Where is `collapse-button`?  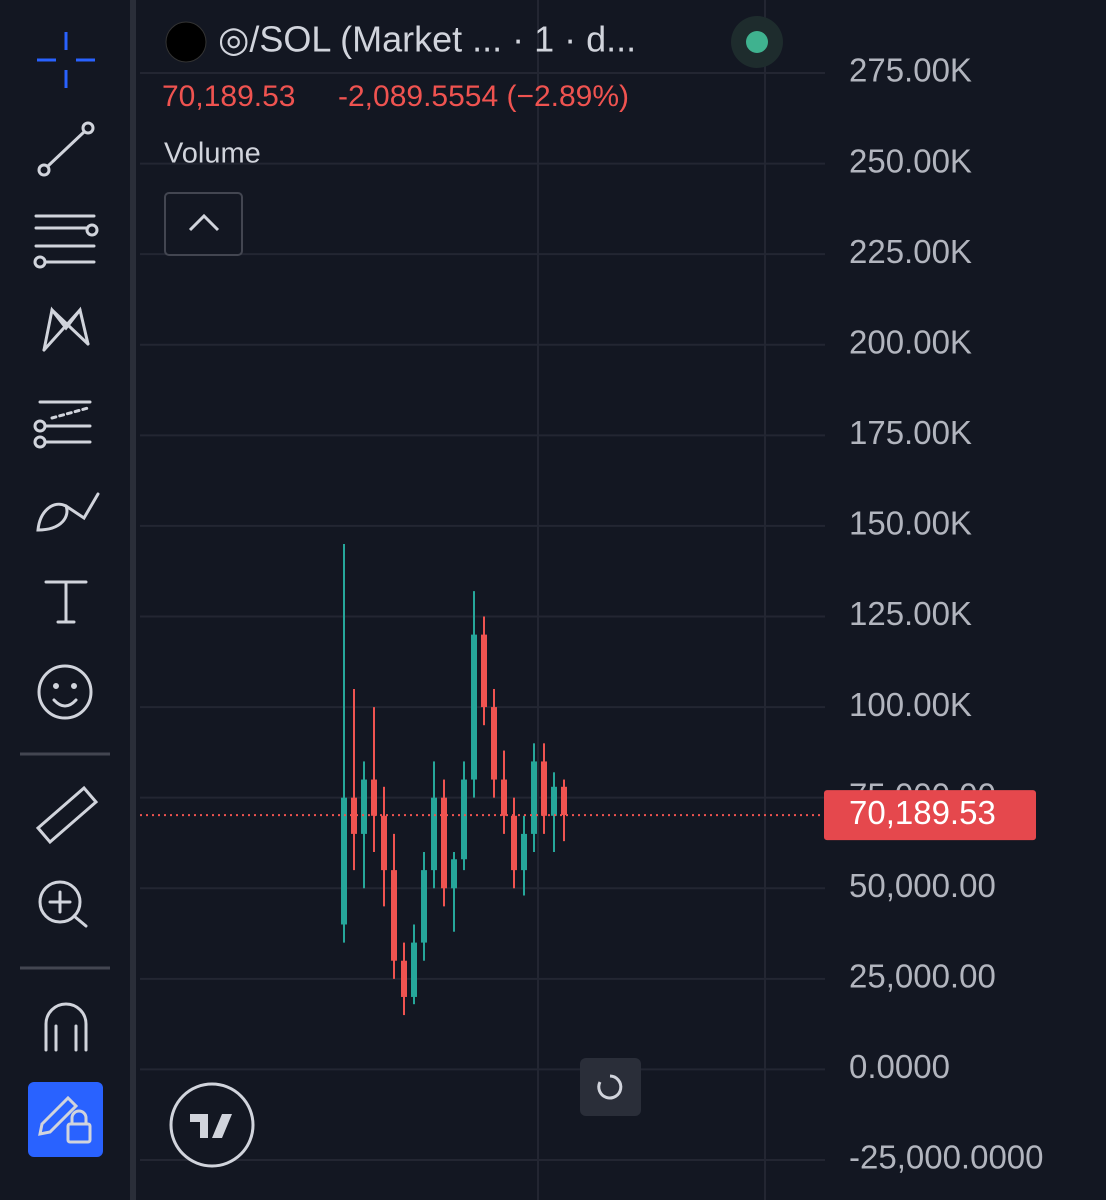 collapse-button is located at coordinates (203, 224).